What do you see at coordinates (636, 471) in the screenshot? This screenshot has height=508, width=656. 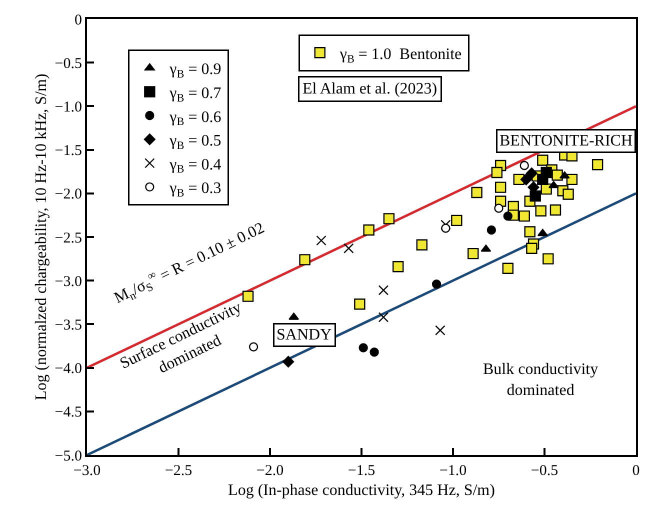 I see `x-tick-label: 0` at bounding box center [636, 471].